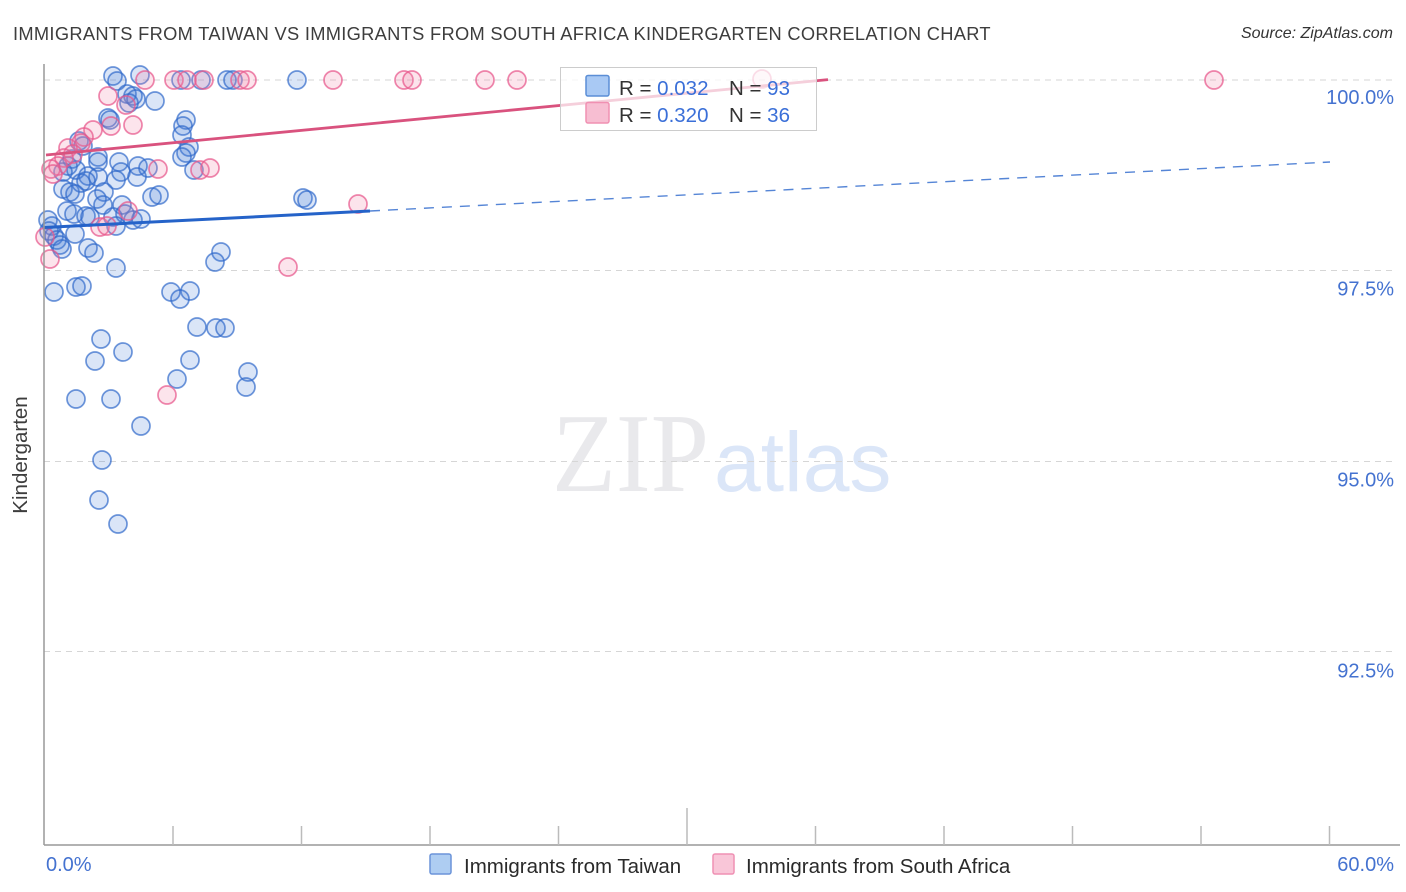 The height and width of the screenshot is (892, 1406). I want to click on svg-text: 60.0%, so click(1365, 865).